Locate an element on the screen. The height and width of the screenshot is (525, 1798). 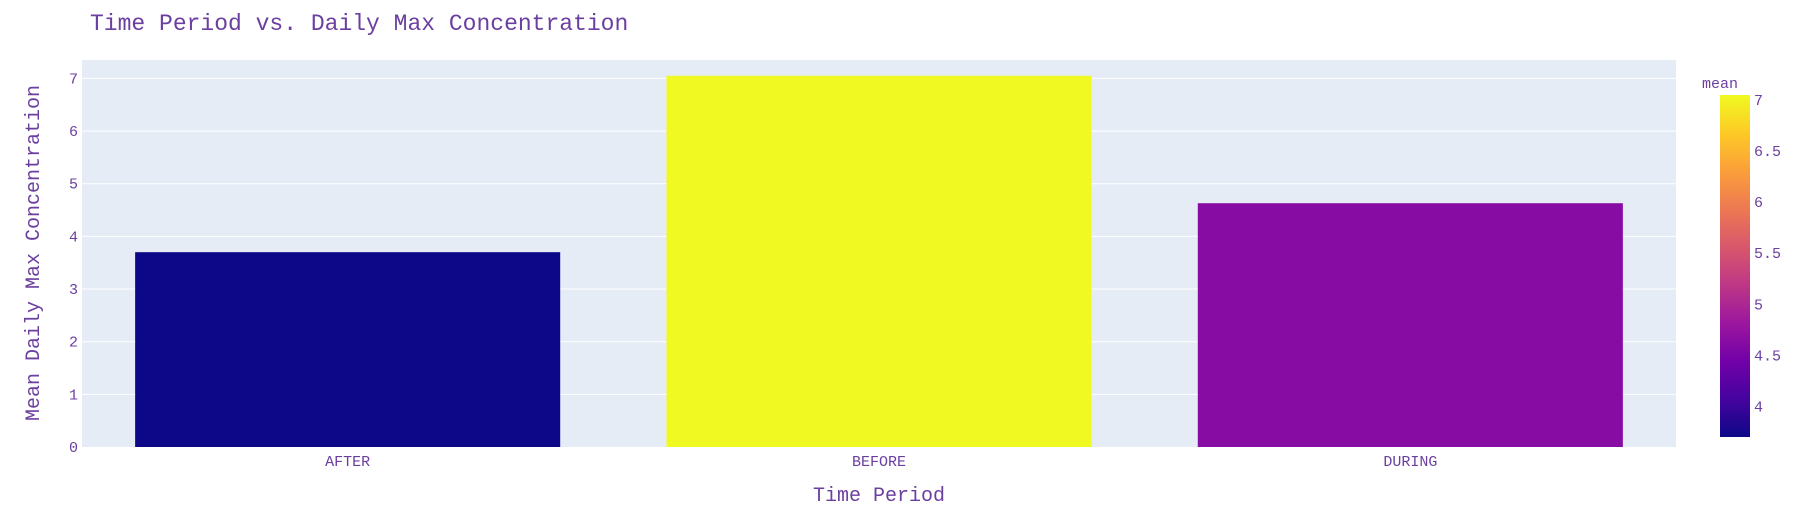
x-tick-labels: AFTER BEFORE DURING is located at coordinates (881, 462).